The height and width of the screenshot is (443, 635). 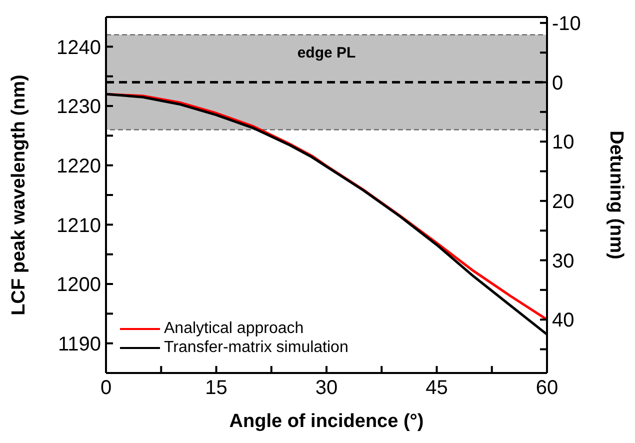 What do you see at coordinates (256, 347) in the screenshot?
I see `legend-label: Transfer-matrix simulation` at bounding box center [256, 347].